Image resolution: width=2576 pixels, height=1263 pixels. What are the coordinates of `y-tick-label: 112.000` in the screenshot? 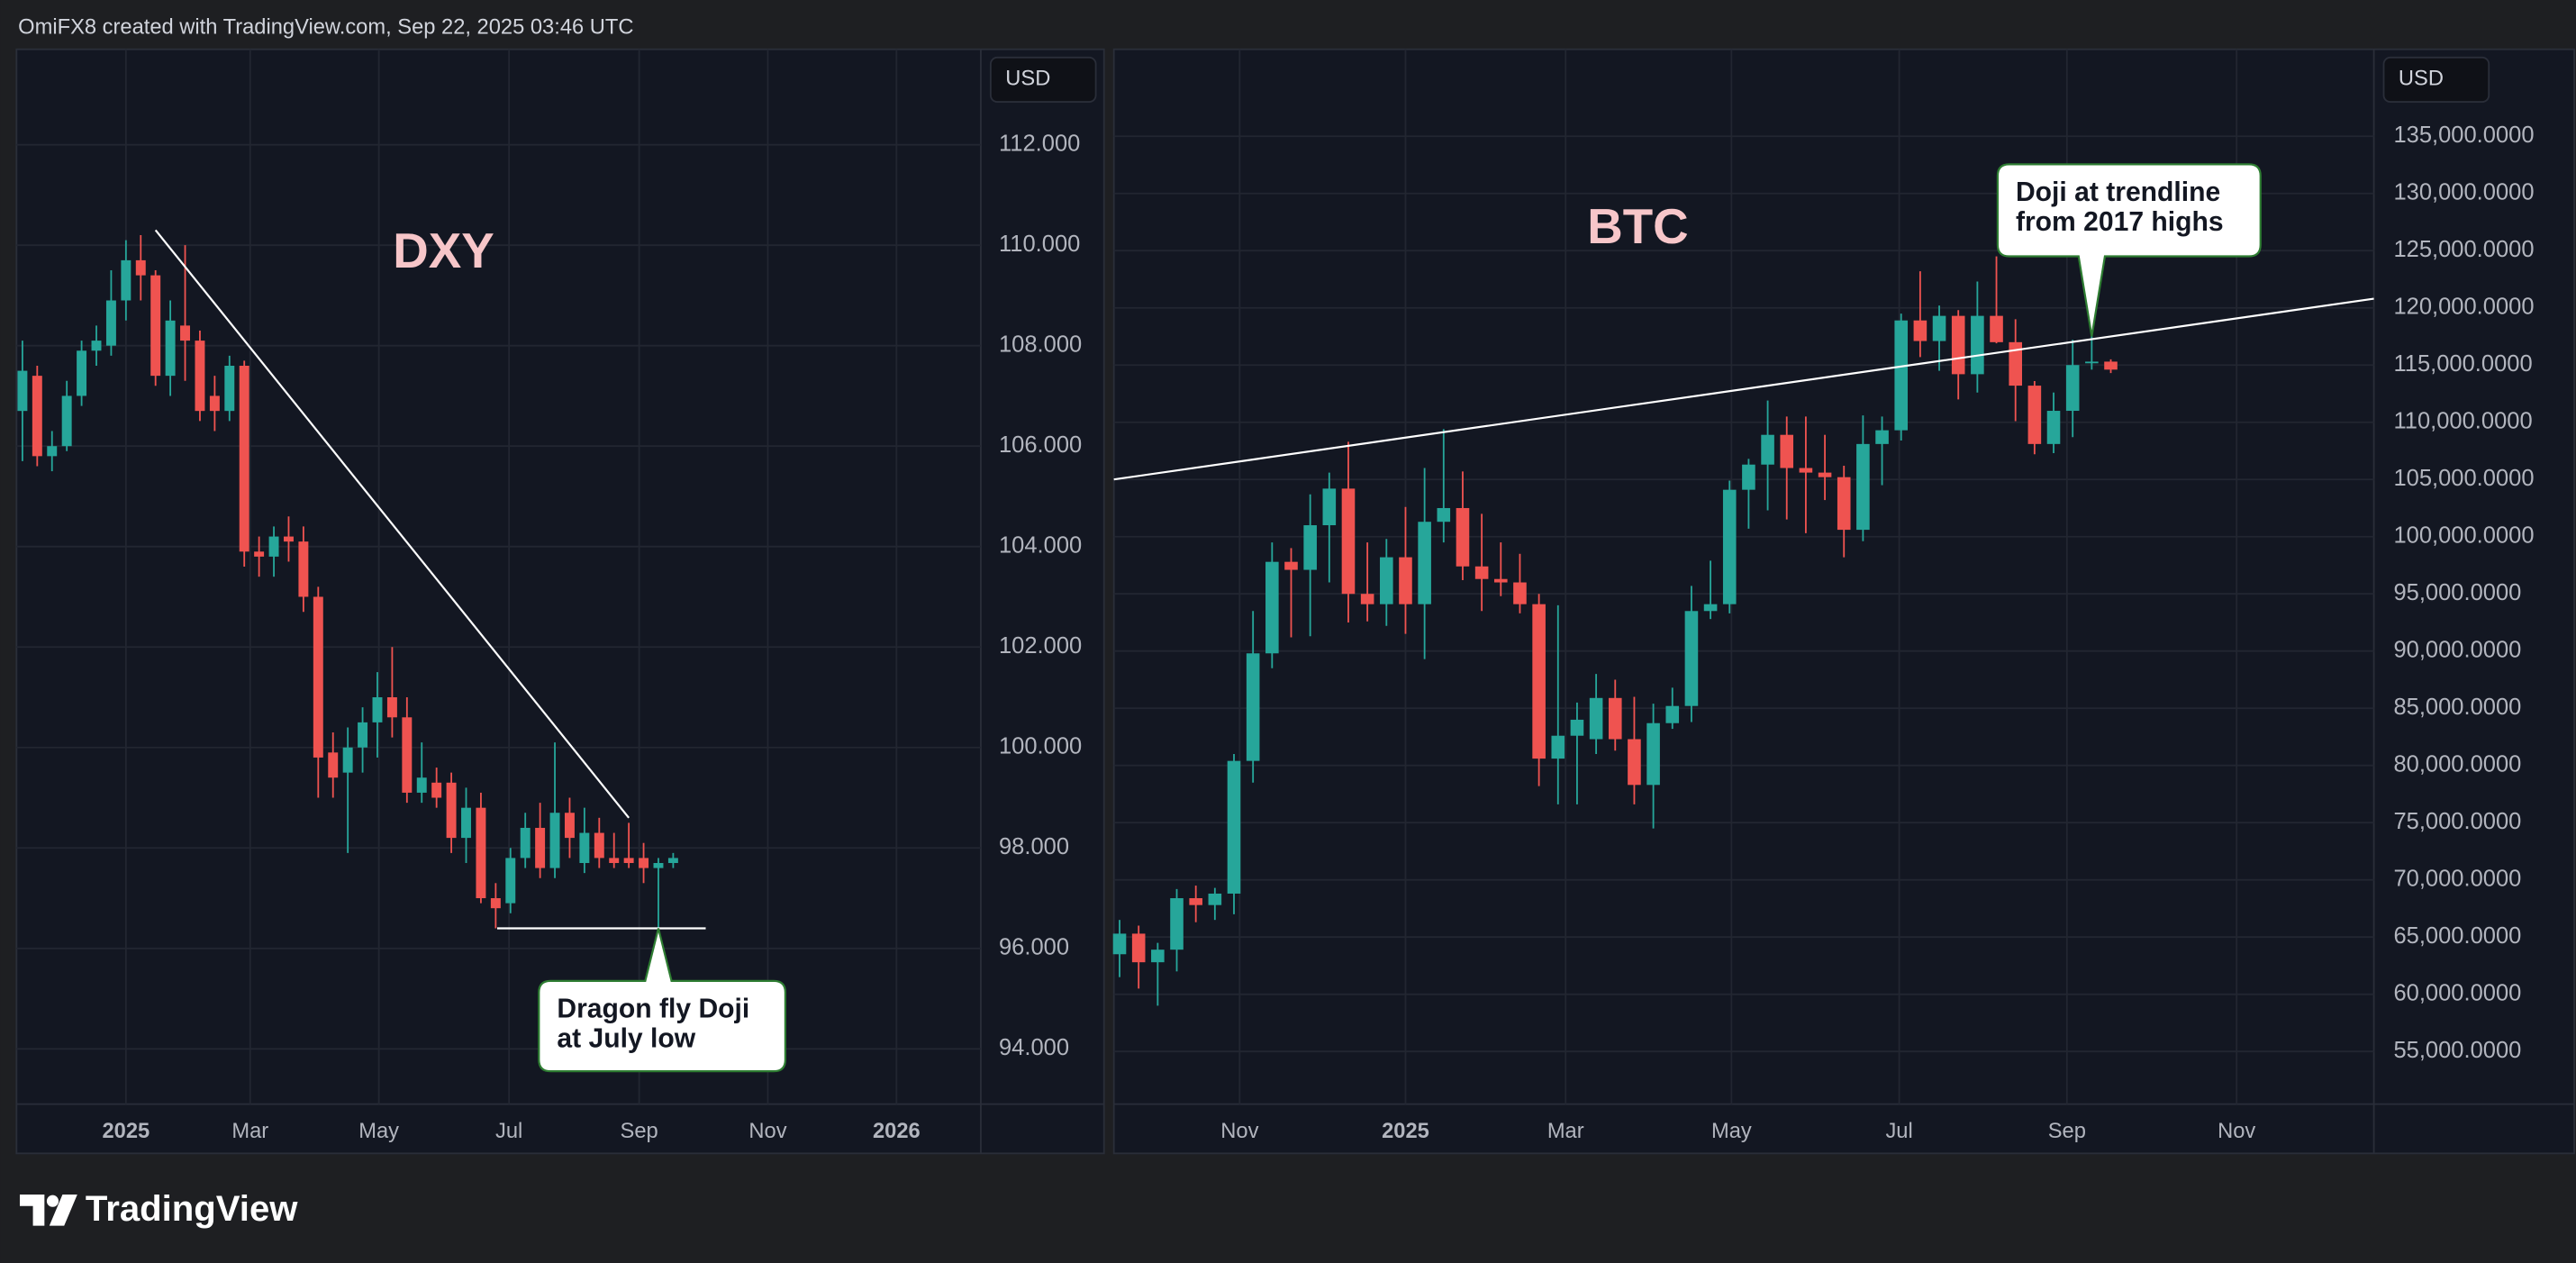 It's located at (1039, 143).